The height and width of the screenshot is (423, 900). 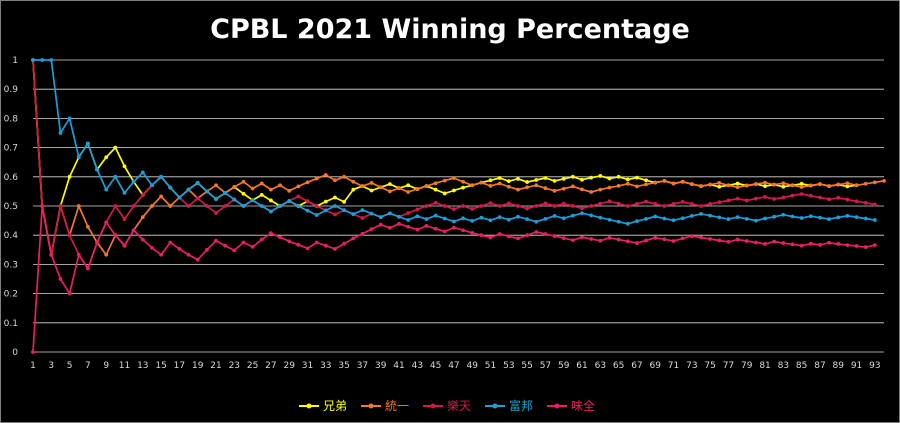 I want to click on x-tick-label: 65, so click(x=618, y=366).